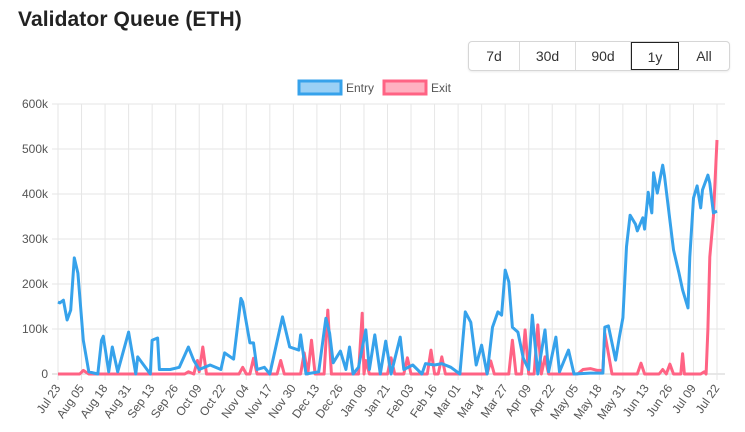 The height and width of the screenshot is (432, 745). What do you see at coordinates (130, 19) in the screenshot?
I see `page-title: Validator Queue (ETH)` at bounding box center [130, 19].